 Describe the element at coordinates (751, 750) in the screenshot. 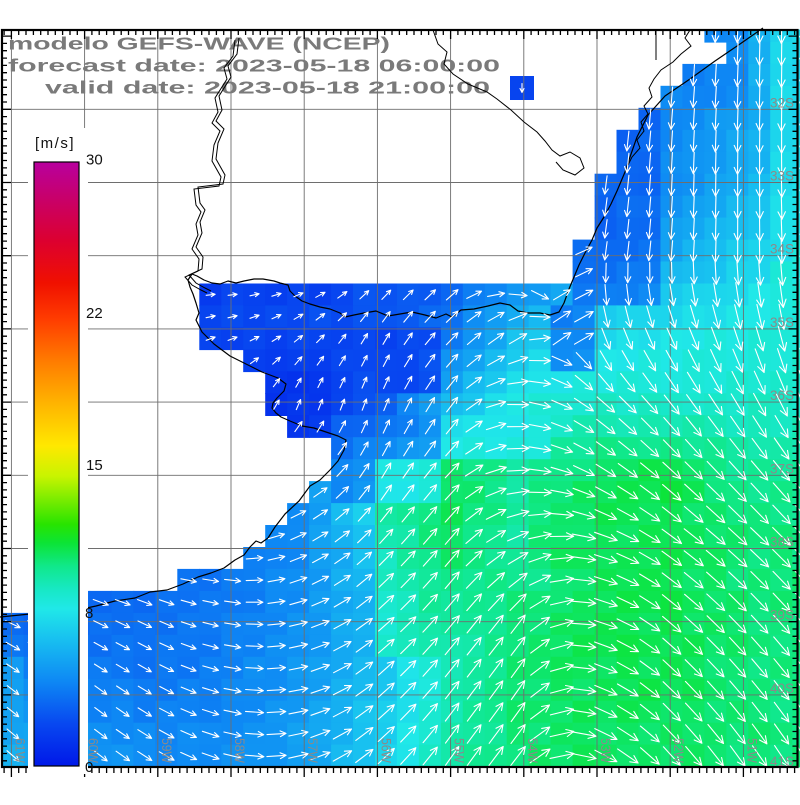

I see `svg-text: 51W` at that location.